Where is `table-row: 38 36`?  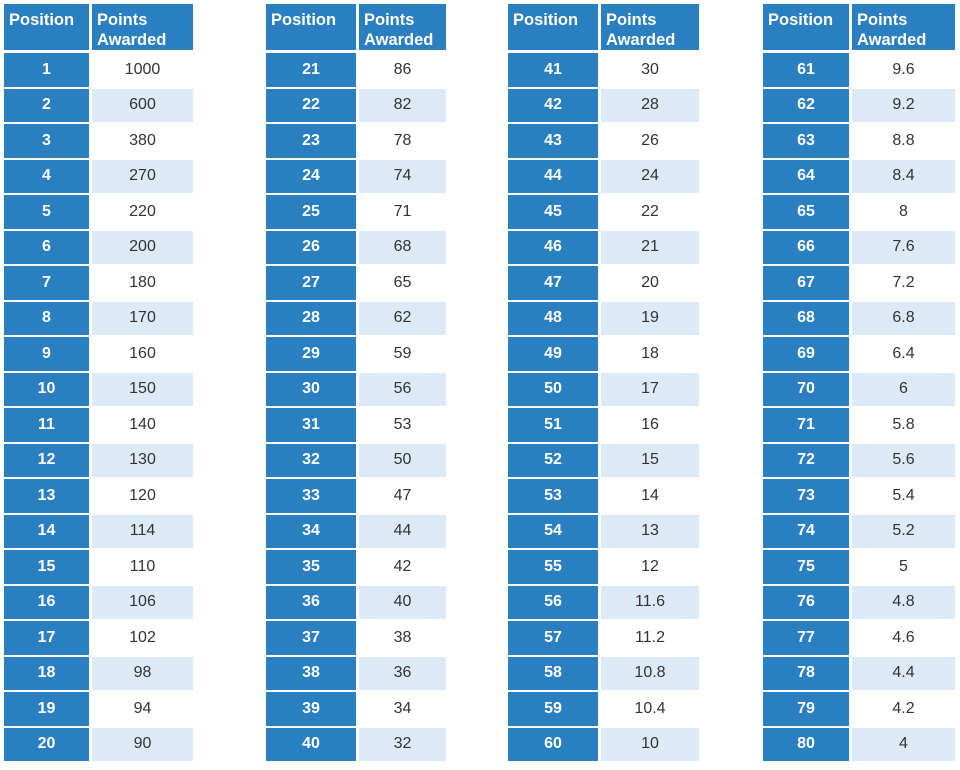
table-row: 38 36 is located at coordinates (356, 674).